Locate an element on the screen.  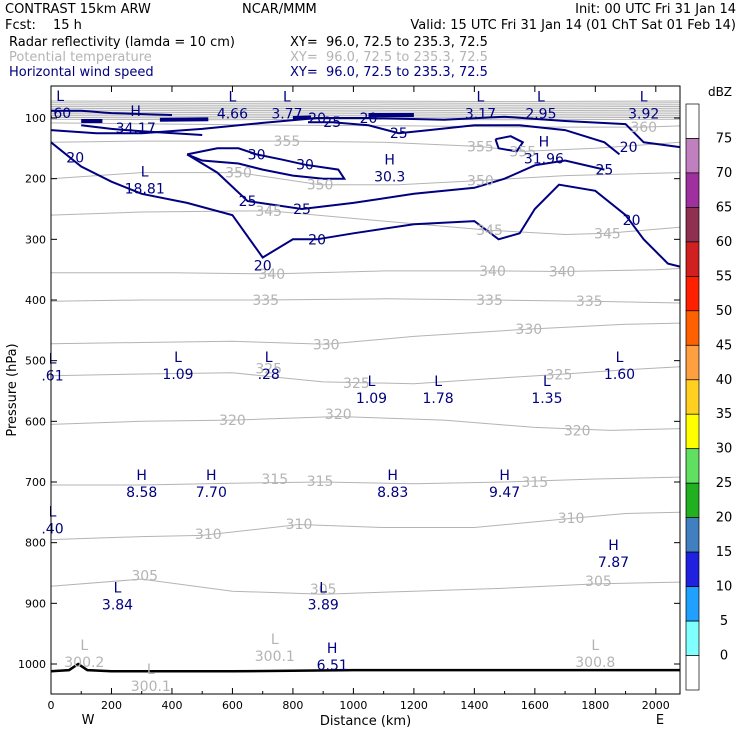
theta-extremum-value: 300.8 is located at coordinates (595, 663).